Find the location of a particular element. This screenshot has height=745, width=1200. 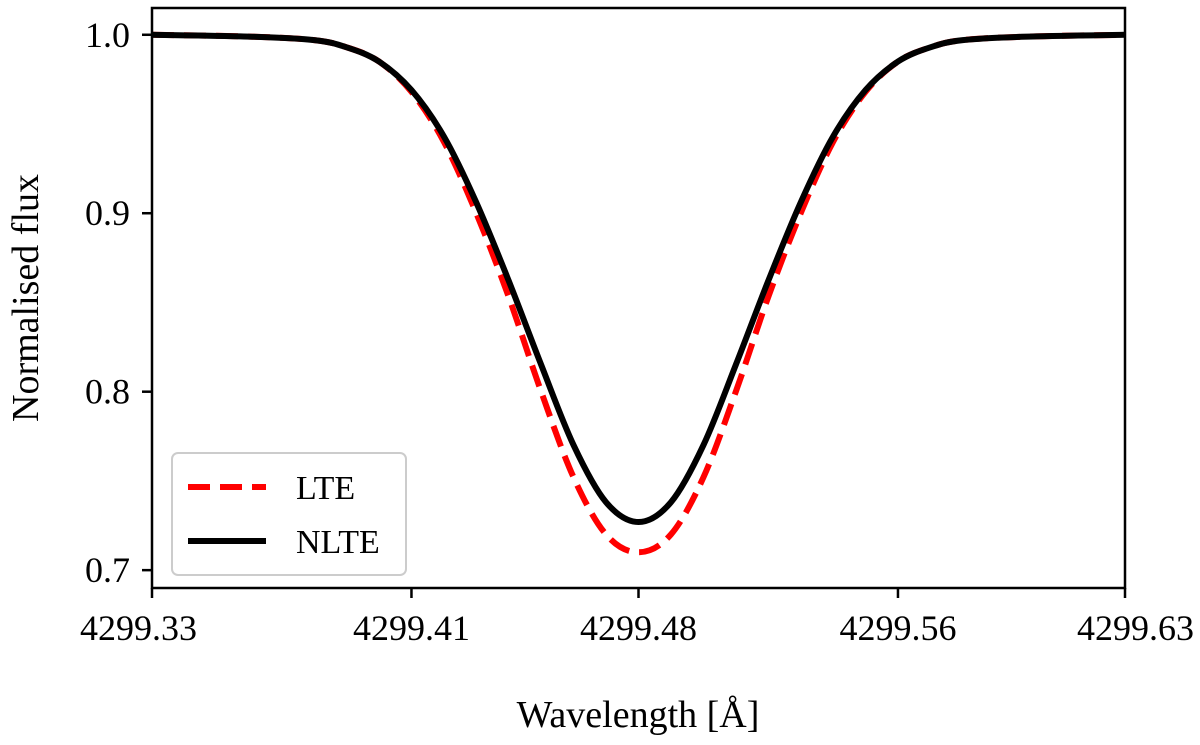

legend: LTE NLTE is located at coordinates (289, 514).